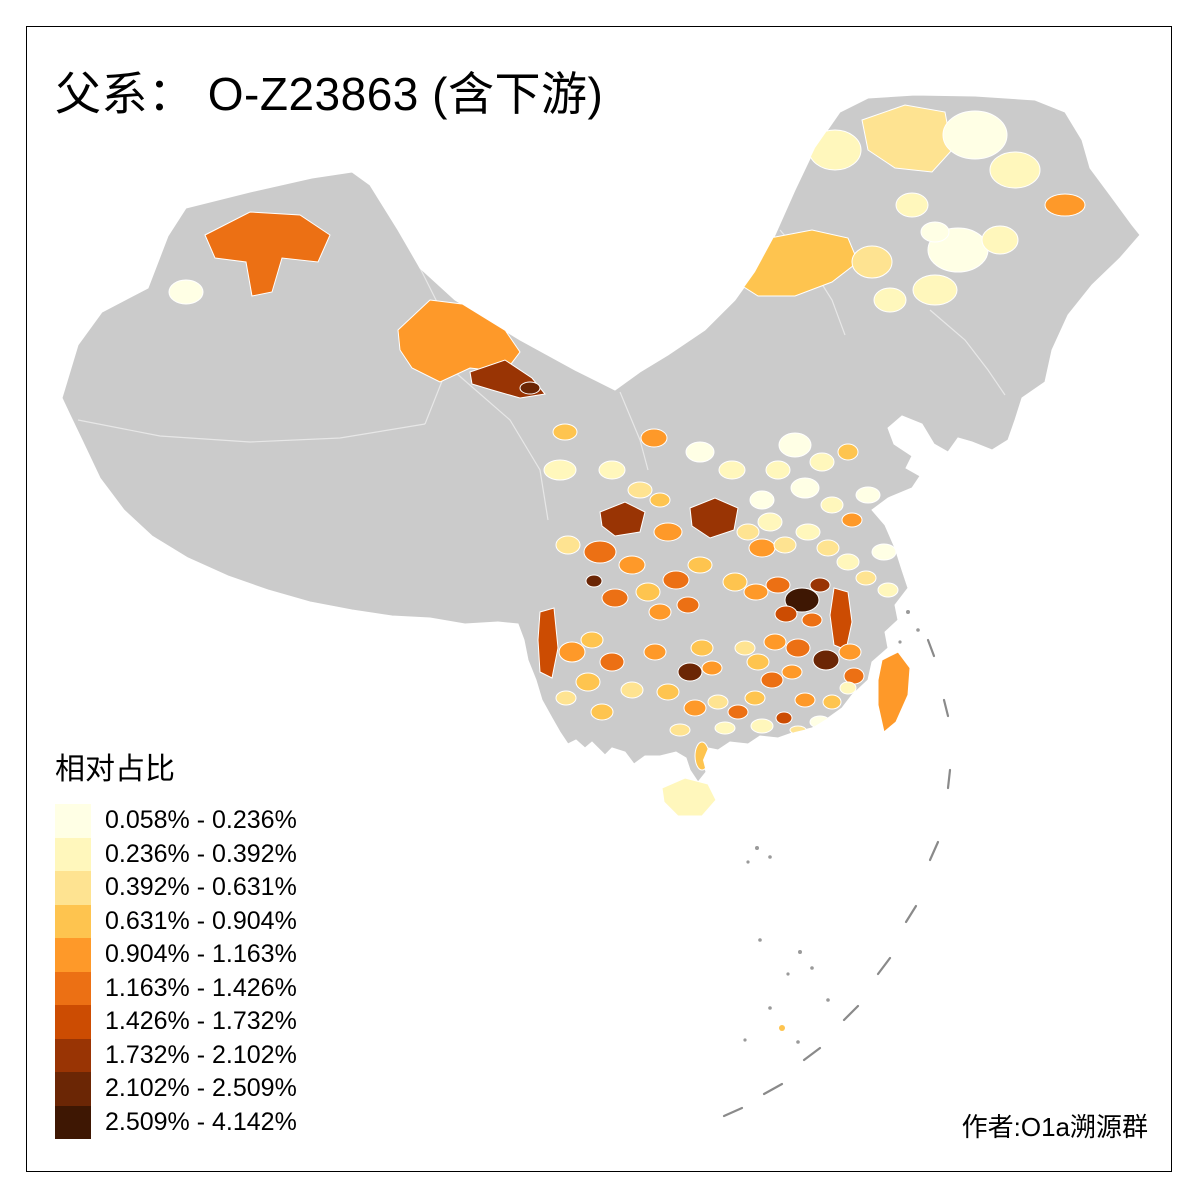  I want to click on legend-label: 2.509% - 4.142%, so click(201, 1121).